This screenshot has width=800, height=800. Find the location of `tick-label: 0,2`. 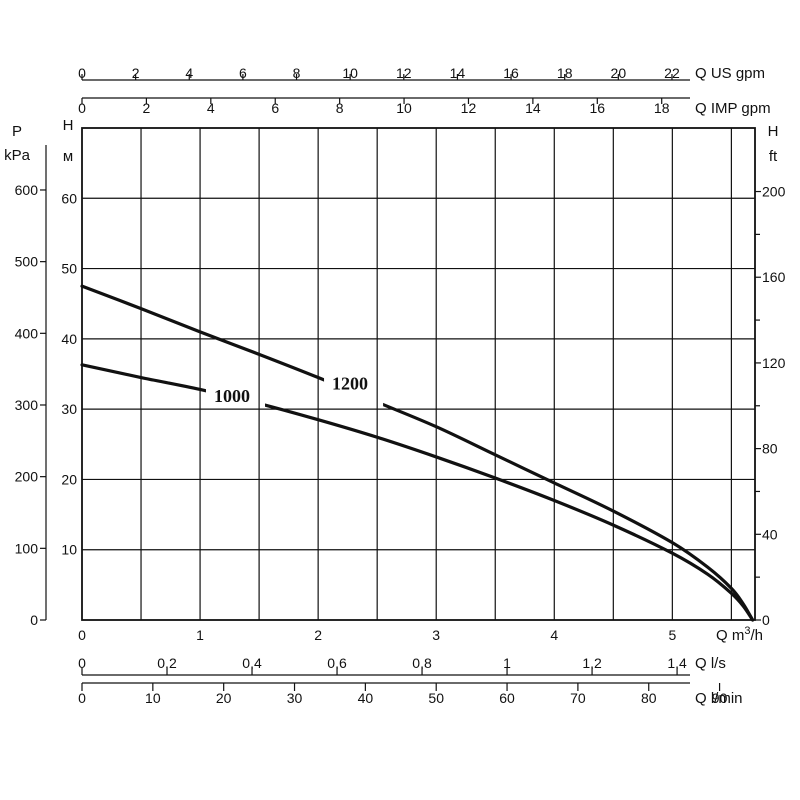

tick-label: 0,2 is located at coordinates (167, 663).